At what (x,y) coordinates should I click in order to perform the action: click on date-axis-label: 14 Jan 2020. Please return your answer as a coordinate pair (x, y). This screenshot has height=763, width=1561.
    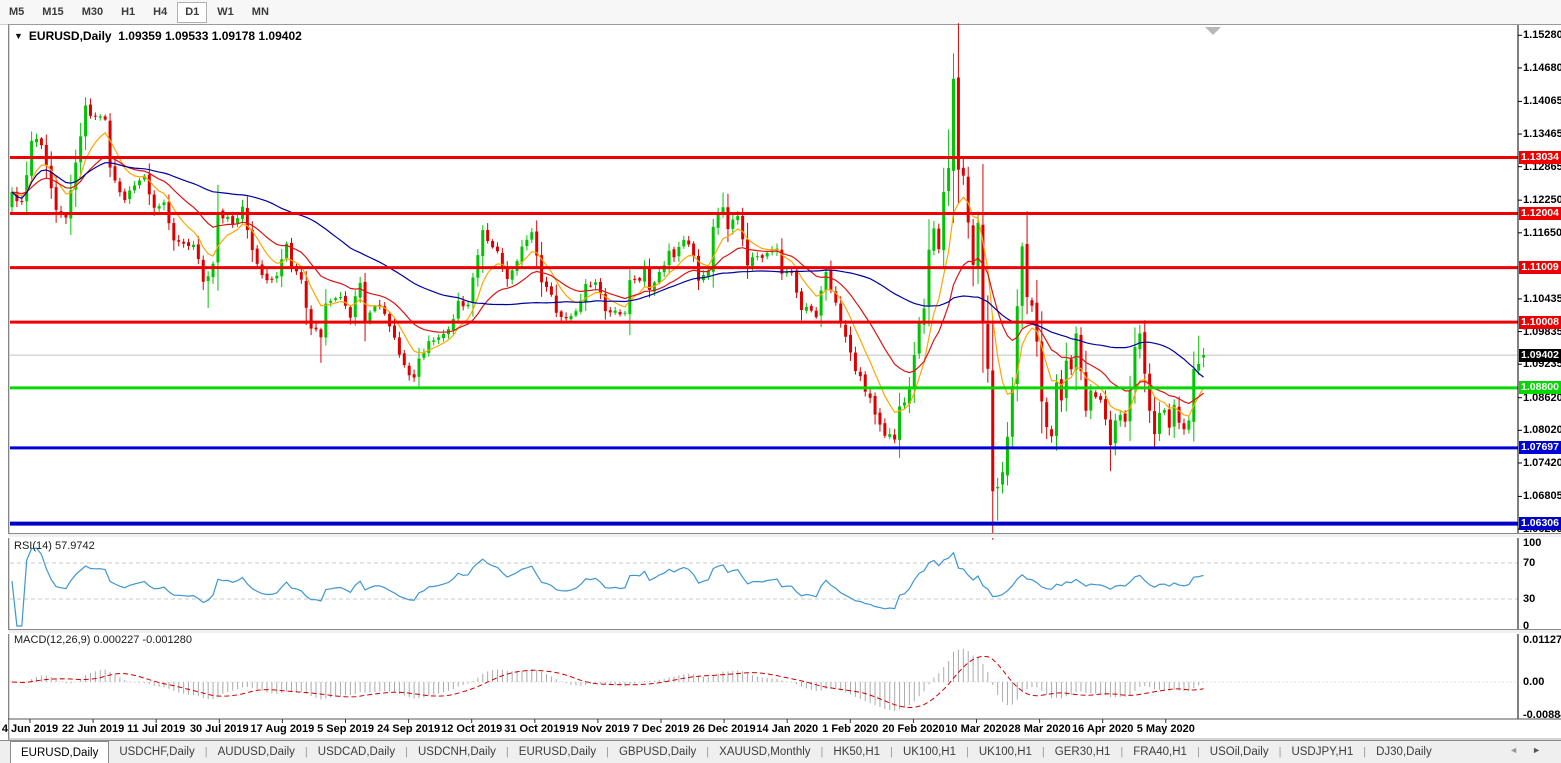
    Looking at the image, I should click on (787, 729).